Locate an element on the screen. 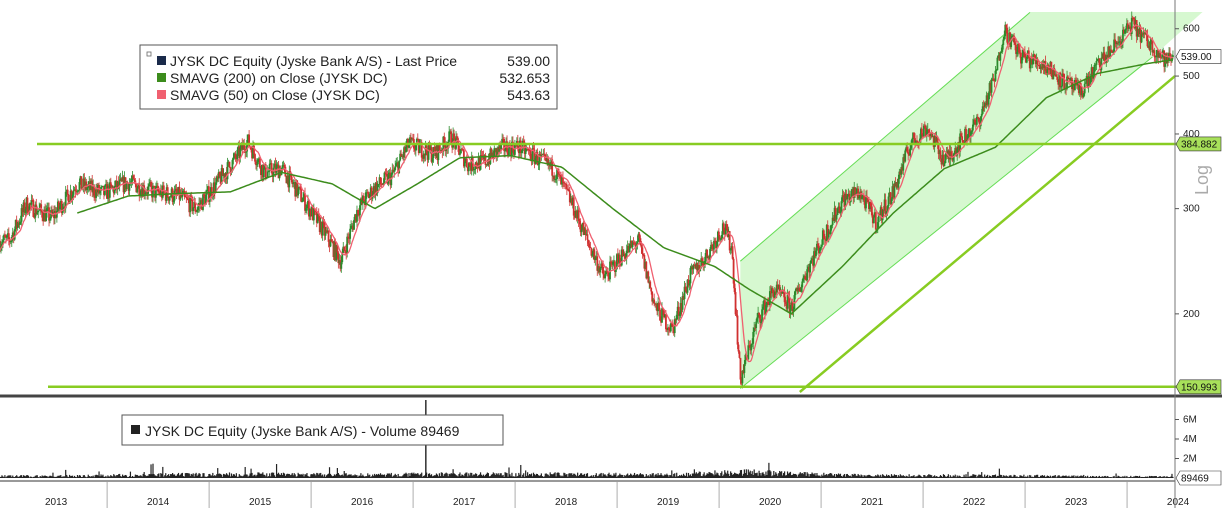 The height and width of the screenshot is (508, 1222). channel-upper-edge is located at coordinates (885, 137).